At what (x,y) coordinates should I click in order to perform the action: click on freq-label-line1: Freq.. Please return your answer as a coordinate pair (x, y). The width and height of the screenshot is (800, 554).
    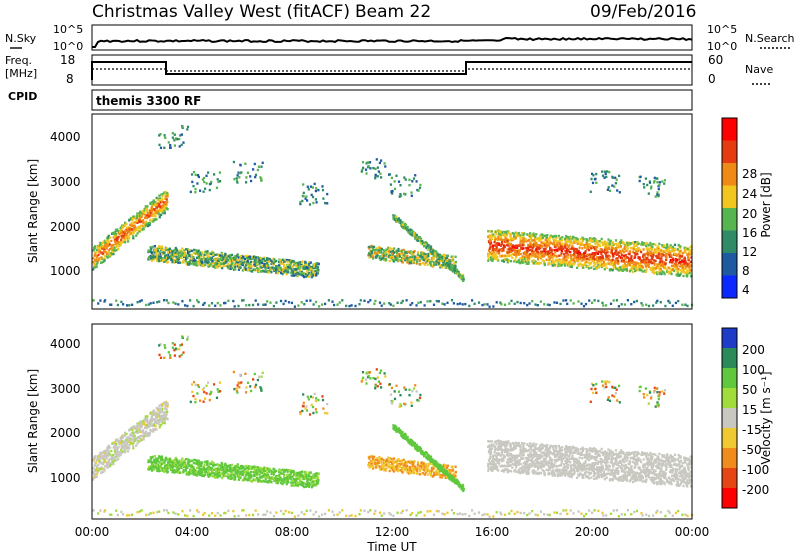
    Looking at the image, I should click on (18, 60).